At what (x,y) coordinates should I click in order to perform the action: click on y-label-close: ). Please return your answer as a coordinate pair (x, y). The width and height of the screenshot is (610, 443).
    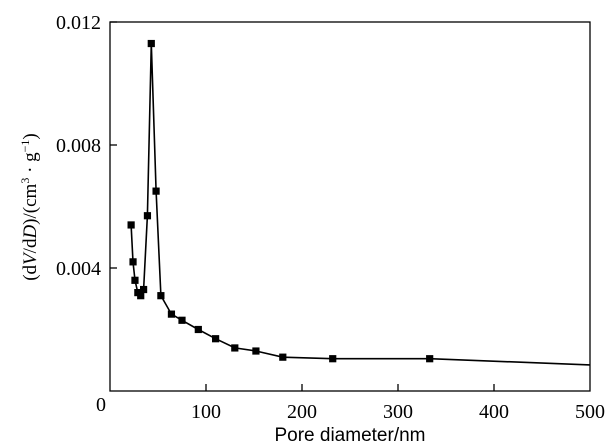
    Looking at the image, I should click on (30, 136).